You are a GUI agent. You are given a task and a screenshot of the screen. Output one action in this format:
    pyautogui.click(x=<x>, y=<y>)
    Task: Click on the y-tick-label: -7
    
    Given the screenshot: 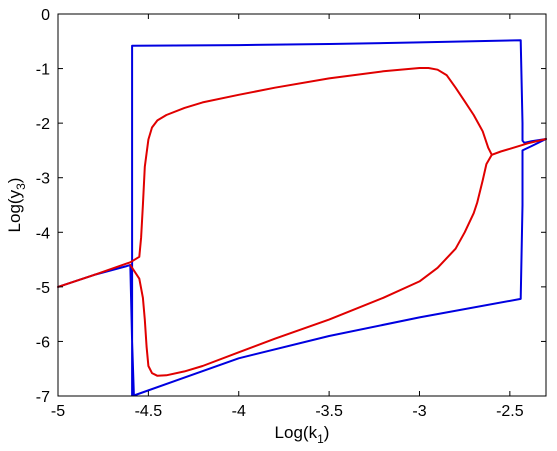 What is the action you would take?
    pyautogui.click(x=43, y=397)
    